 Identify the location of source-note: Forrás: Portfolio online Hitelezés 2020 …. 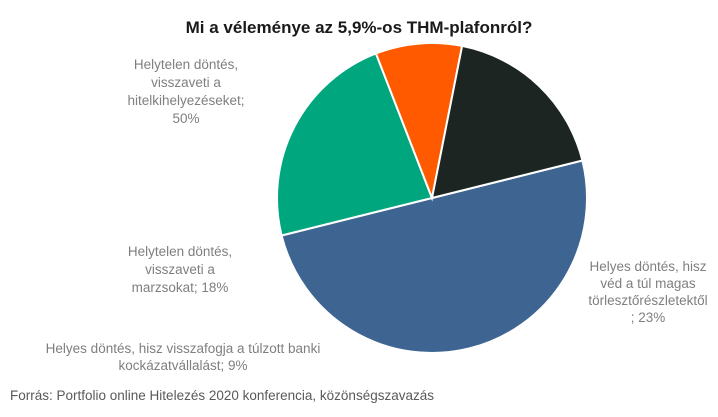
(222, 395).